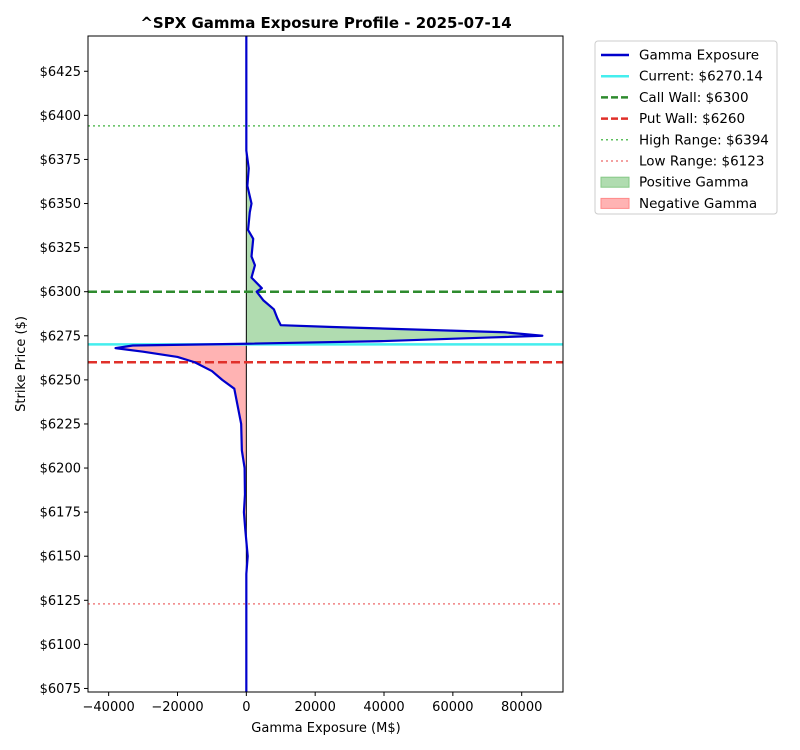 The width and height of the screenshot is (800, 750). Describe the element at coordinates (325, 728) in the screenshot. I see `x-axis-label: Gamma Exposure (M$)` at that location.